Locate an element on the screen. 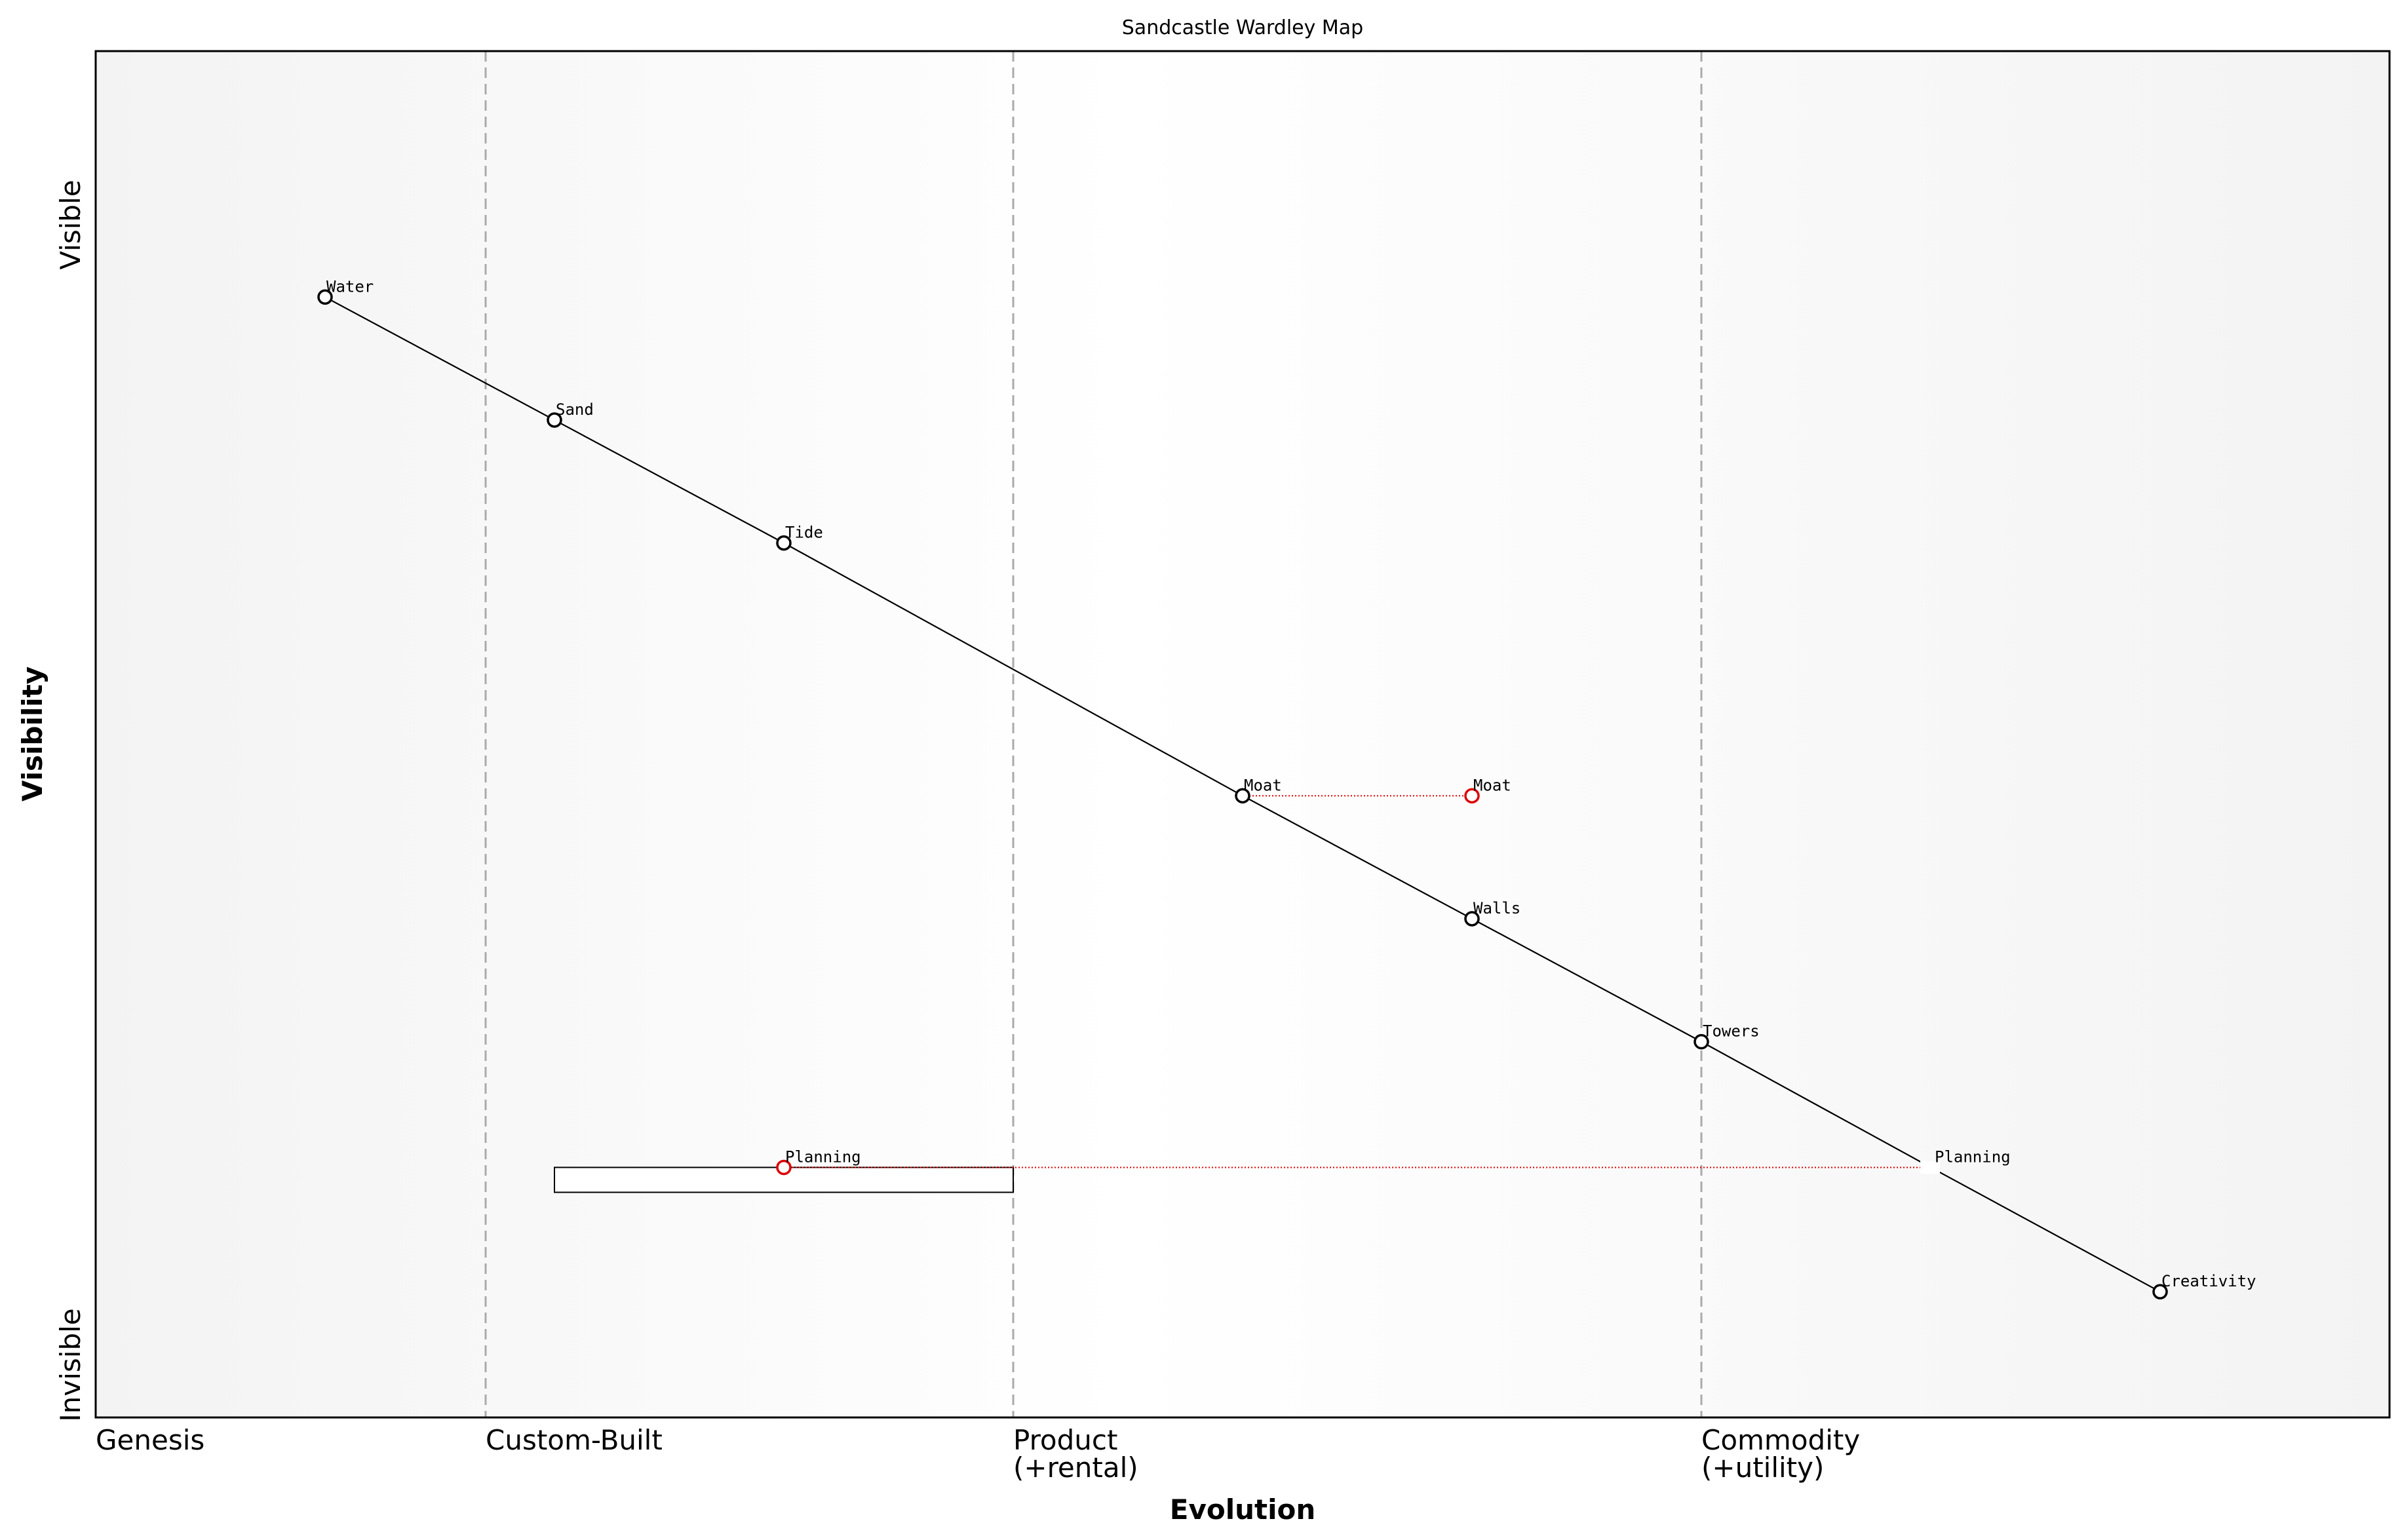  evolution-arrows is located at coordinates (1357, 981).